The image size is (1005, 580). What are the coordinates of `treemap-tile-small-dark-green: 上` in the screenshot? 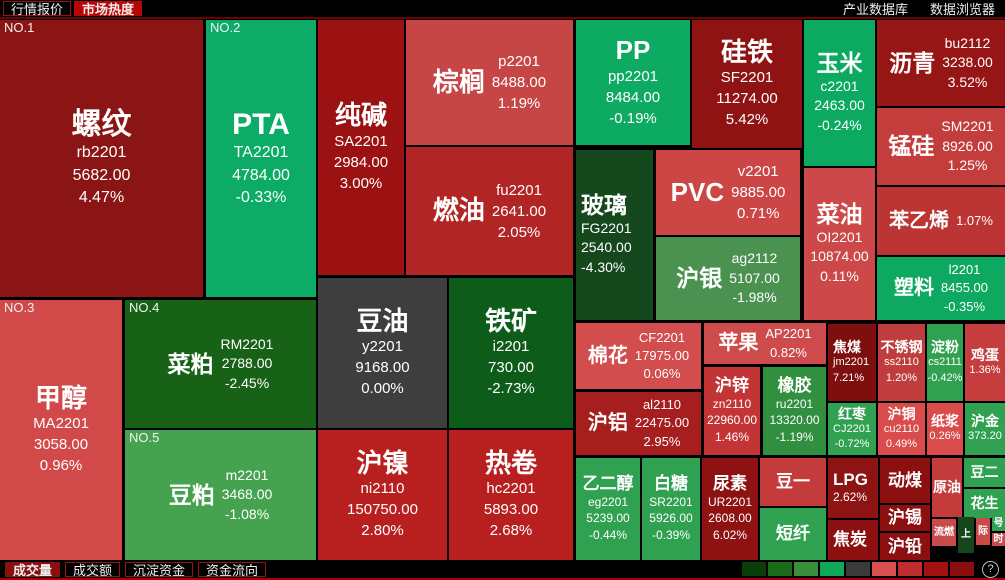 It's located at (966, 535).